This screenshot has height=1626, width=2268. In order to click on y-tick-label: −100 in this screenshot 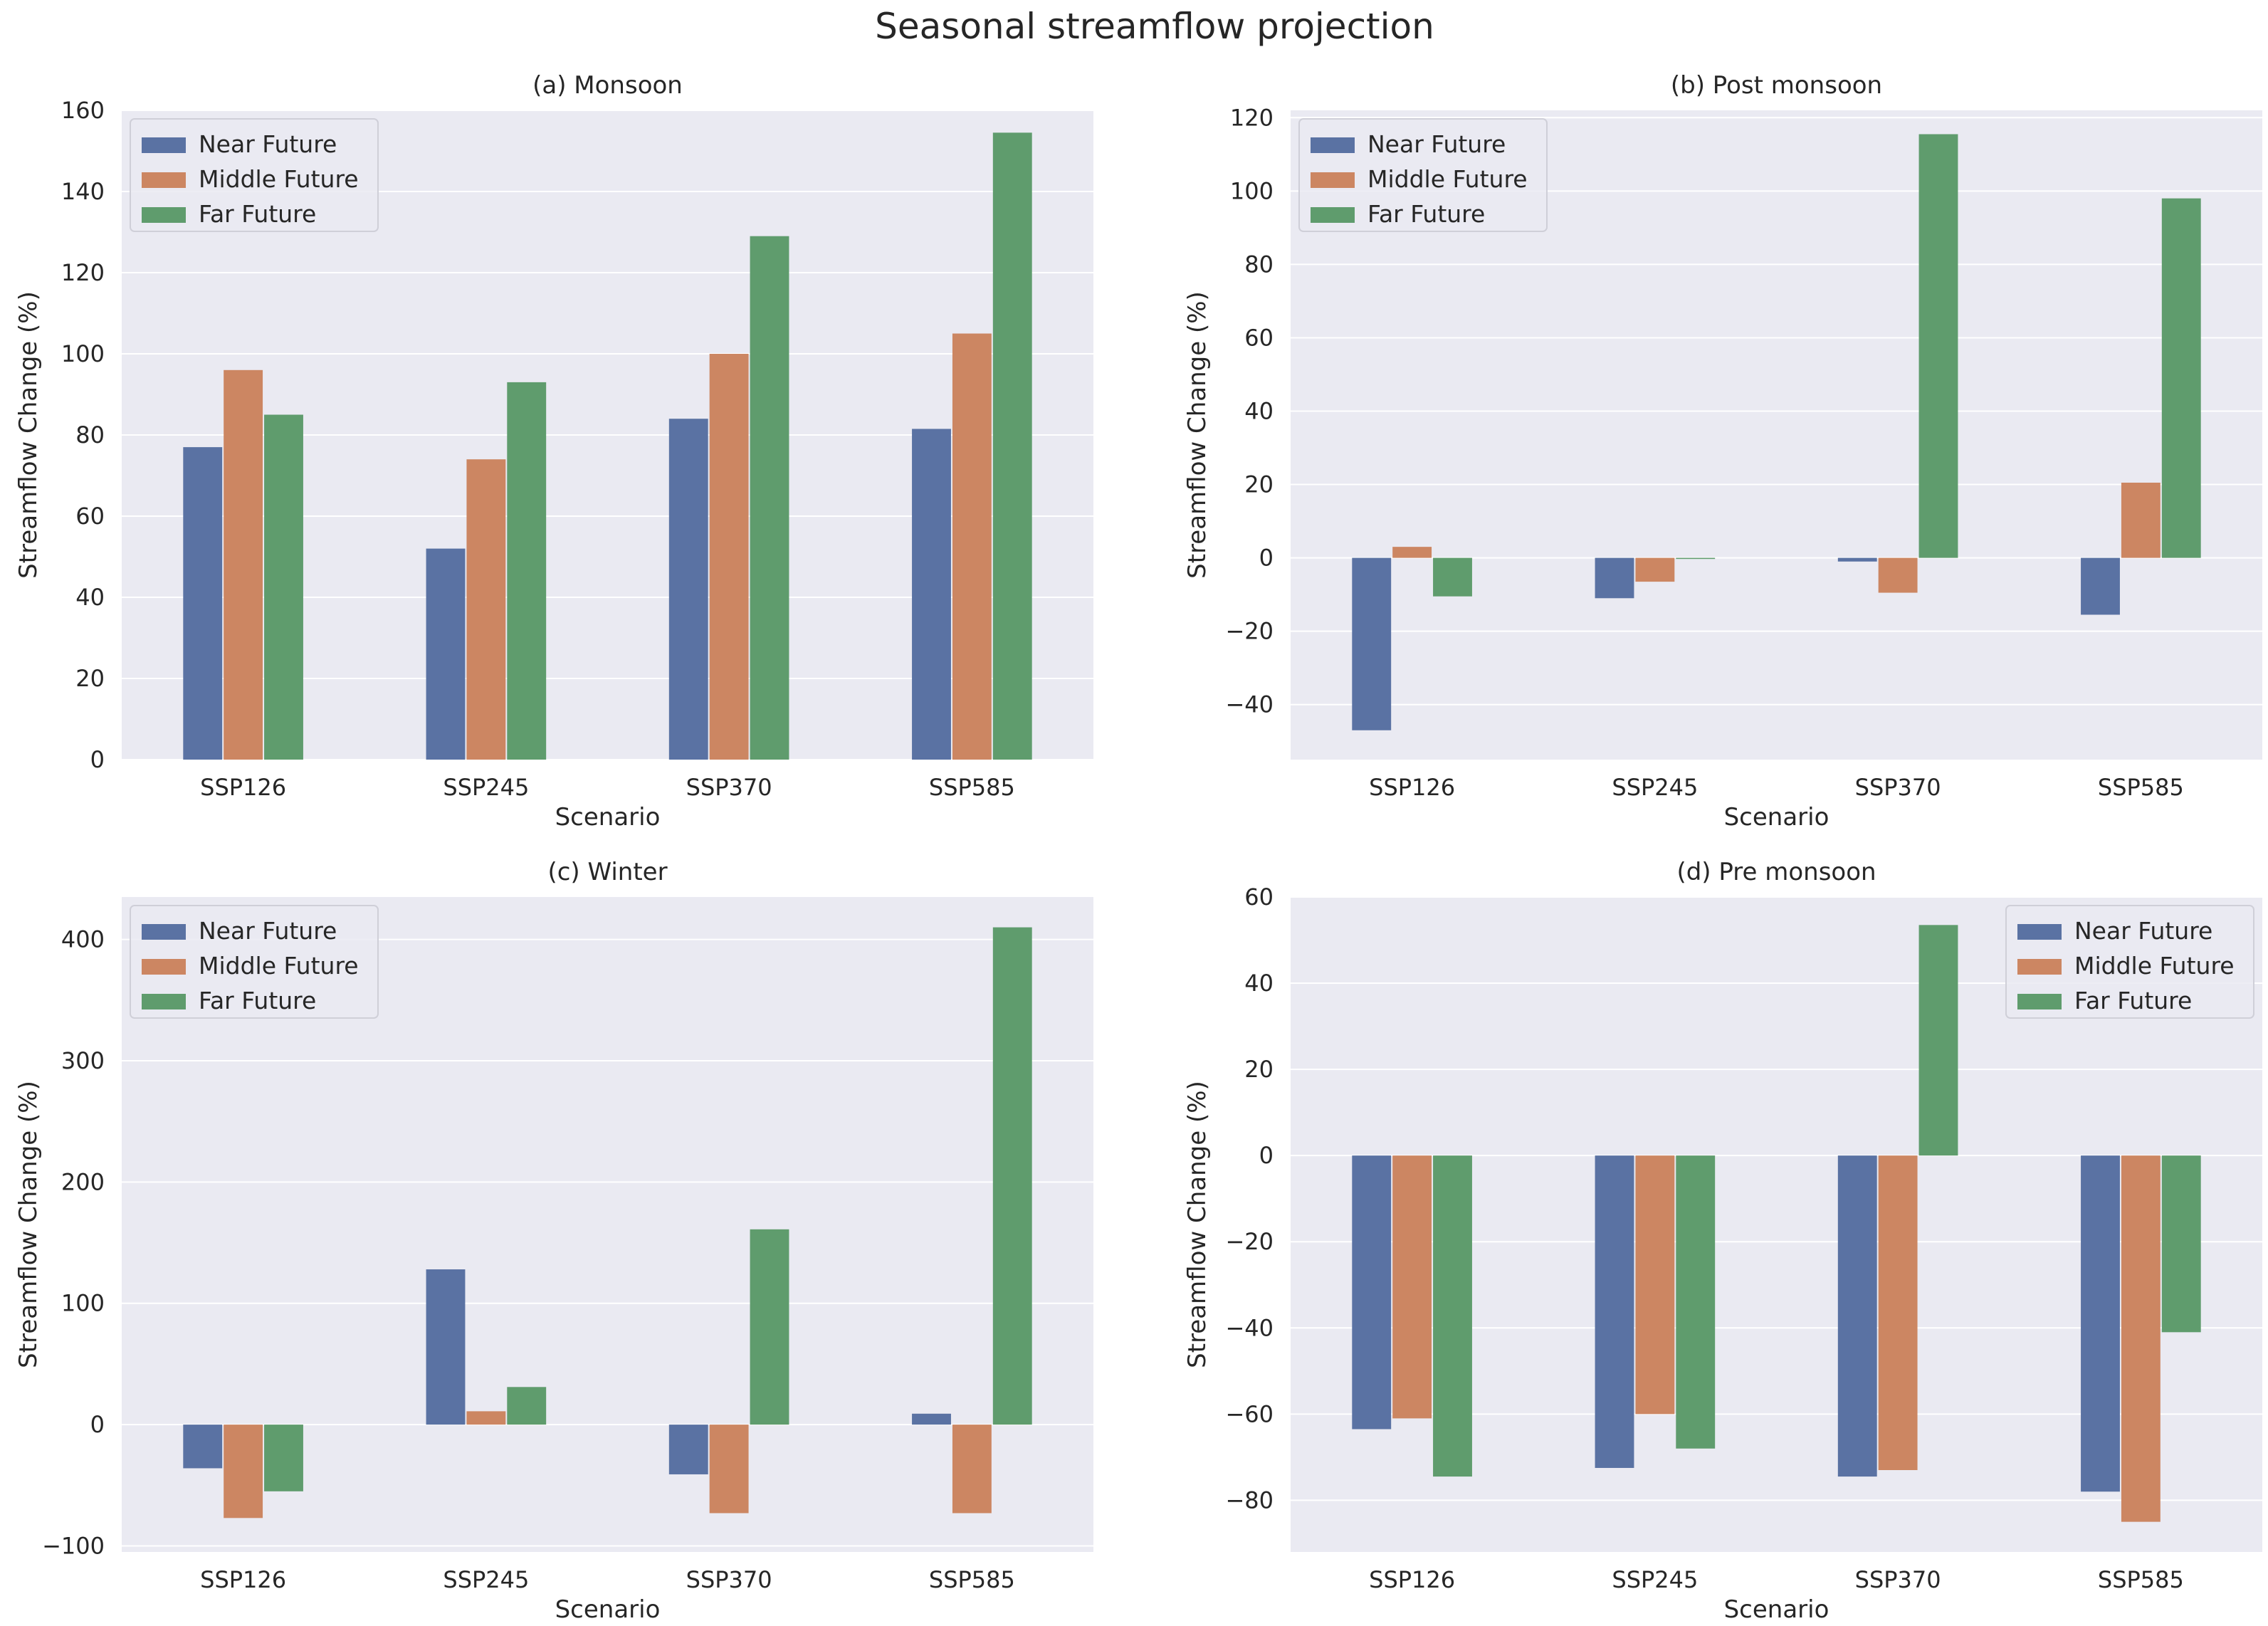, I will do `click(73, 1546)`.